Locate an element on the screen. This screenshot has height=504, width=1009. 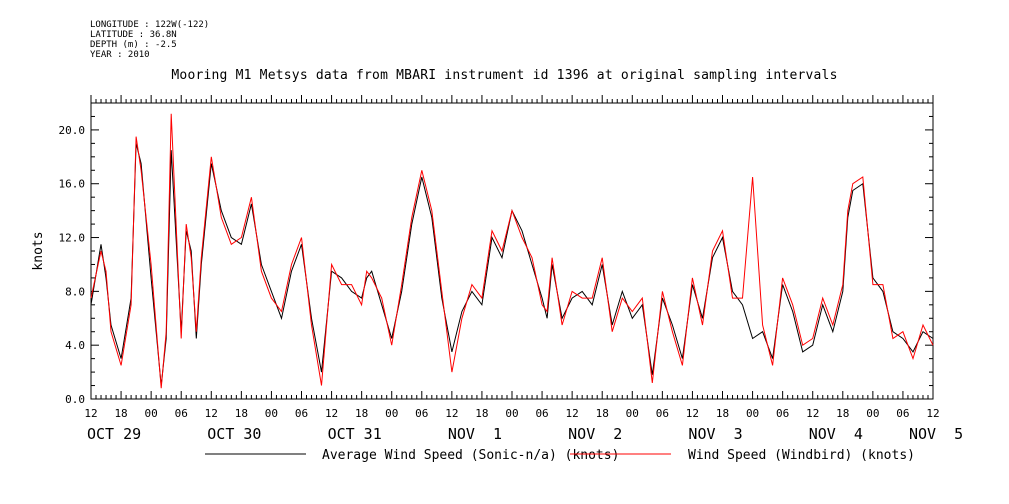
y-tick-label: 0.0 is located at coordinates (75, 399).